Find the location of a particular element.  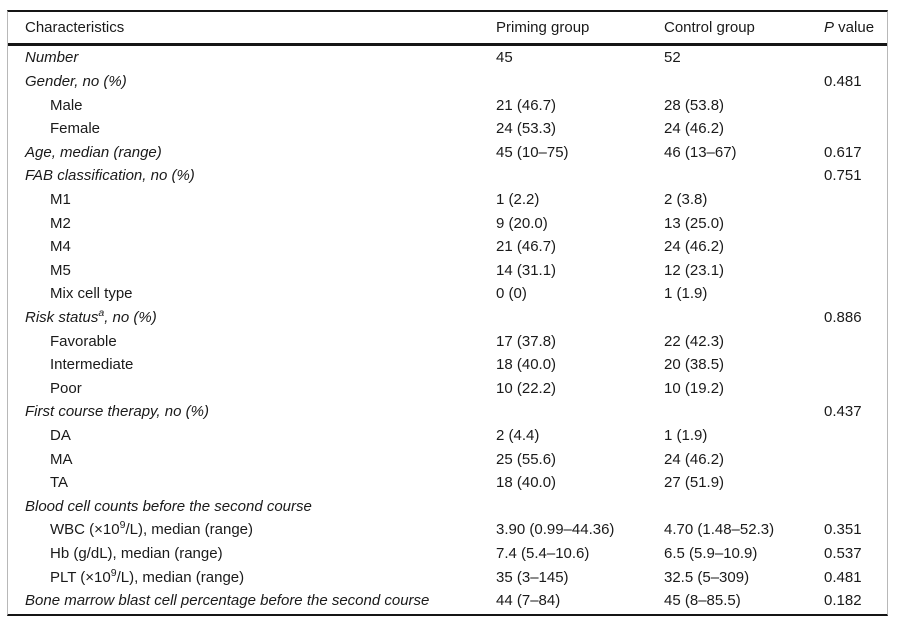

p-value: 0.886 is located at coordinates (843, 317).